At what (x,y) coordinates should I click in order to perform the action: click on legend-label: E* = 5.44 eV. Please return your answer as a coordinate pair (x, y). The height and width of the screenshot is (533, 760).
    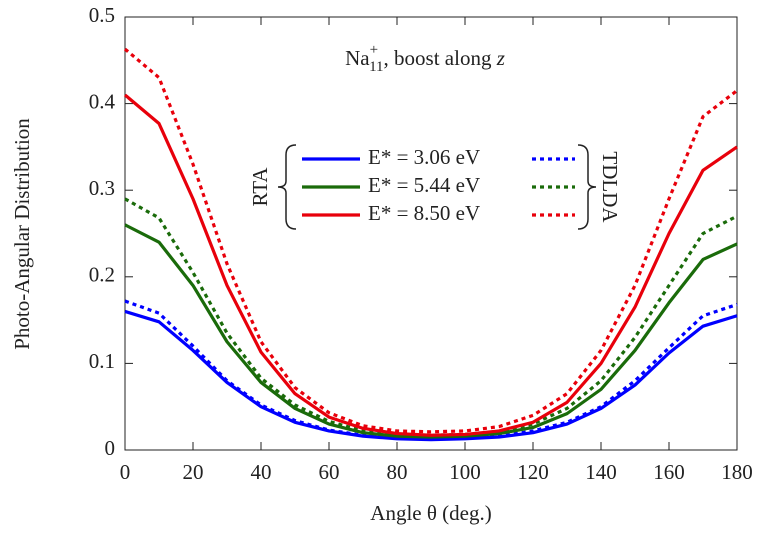
    Looking at the image, I should click on (424, 185).